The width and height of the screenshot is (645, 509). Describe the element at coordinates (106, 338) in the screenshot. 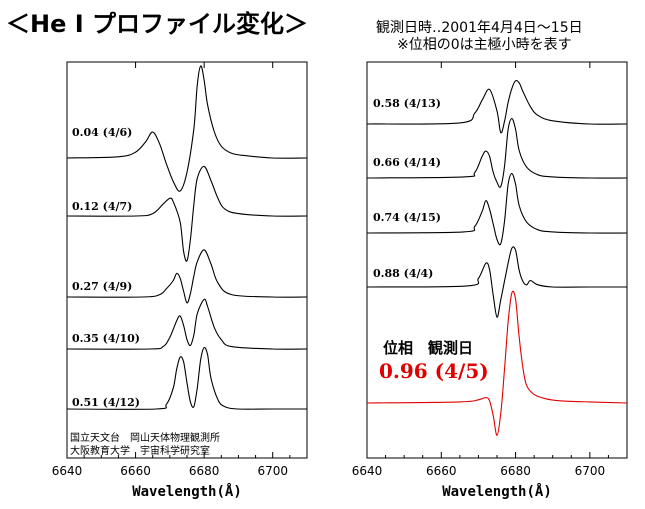

I see `series-label: 0.35 (4/10)` at that location.